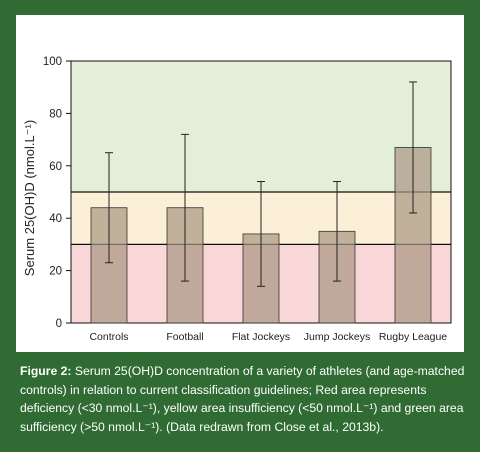 This screenshot has width=480, height=452. What do you see at coordinates (55, 114) in the screenshot?
I see `y-tick-label: 80` at bounding box center [55, 114].